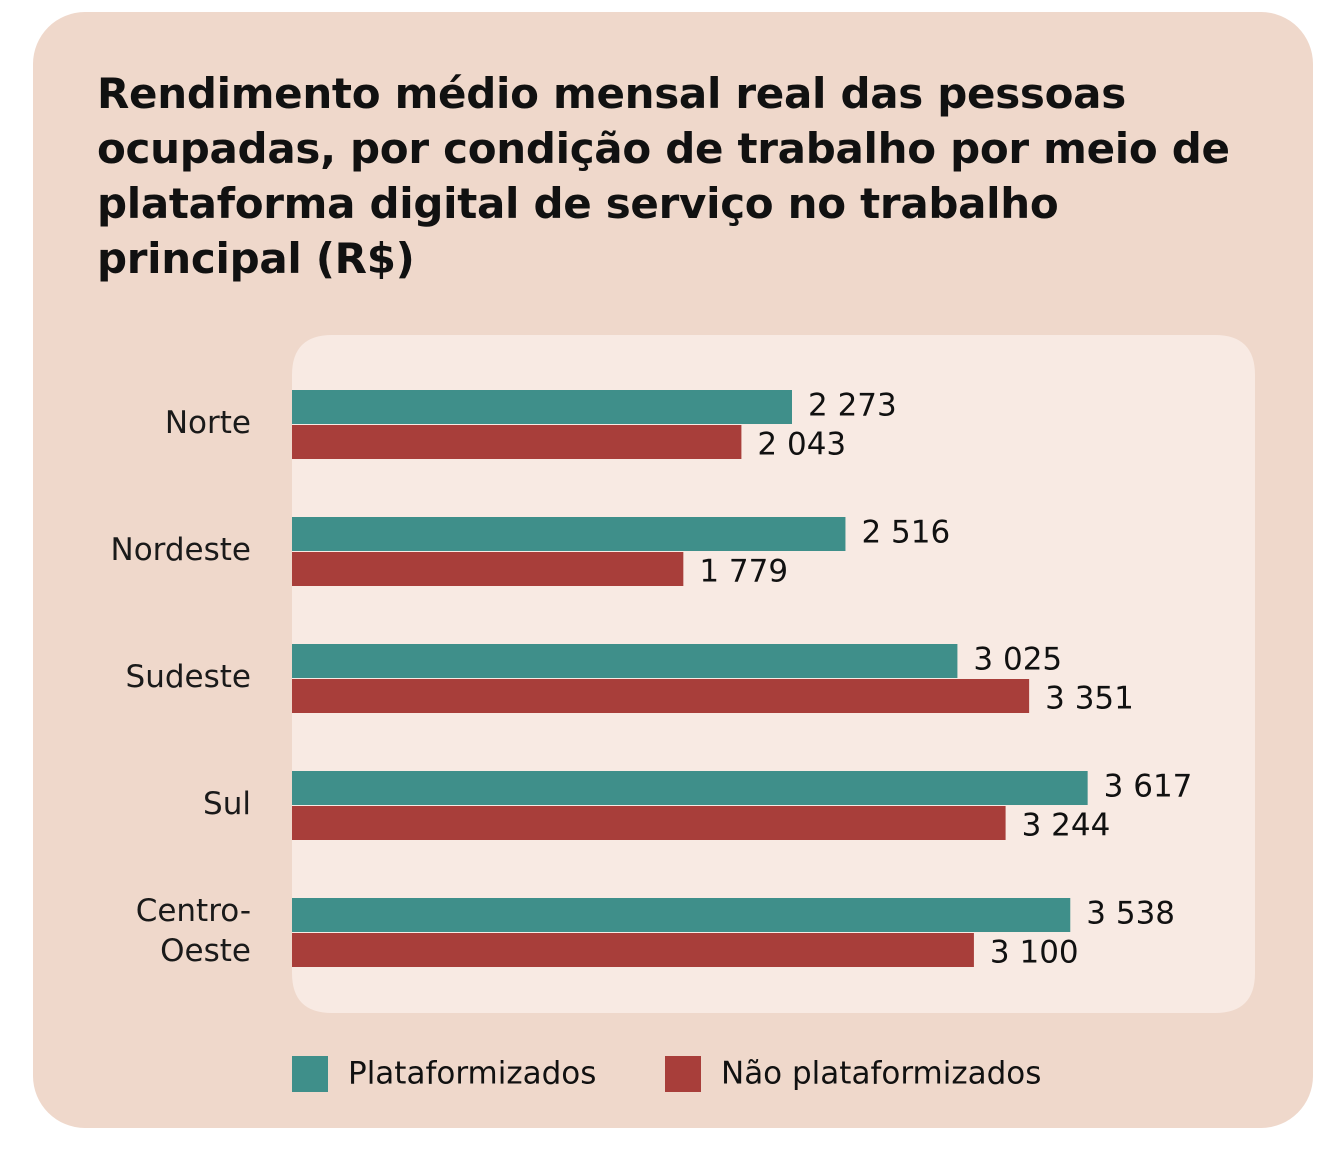 The image size is (1338, 1150). I want to click on data-label: 3 244, so click(1066, 826).